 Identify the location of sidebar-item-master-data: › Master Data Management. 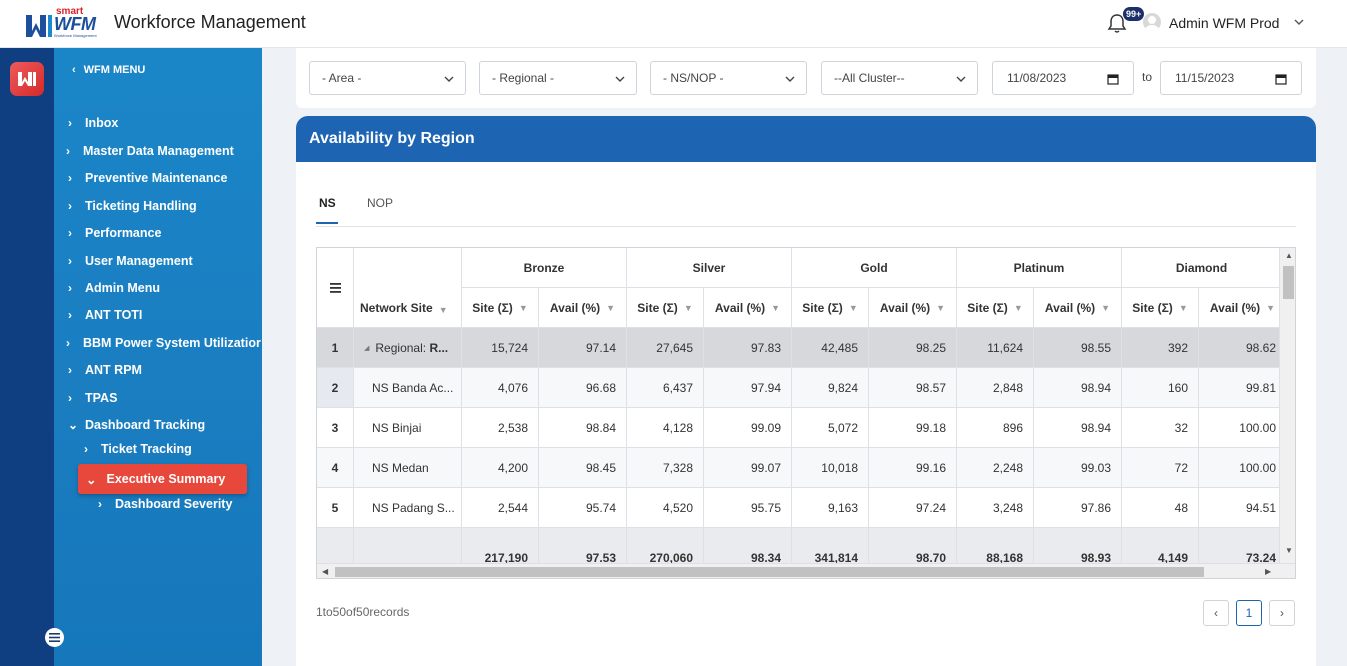
(150, 151).